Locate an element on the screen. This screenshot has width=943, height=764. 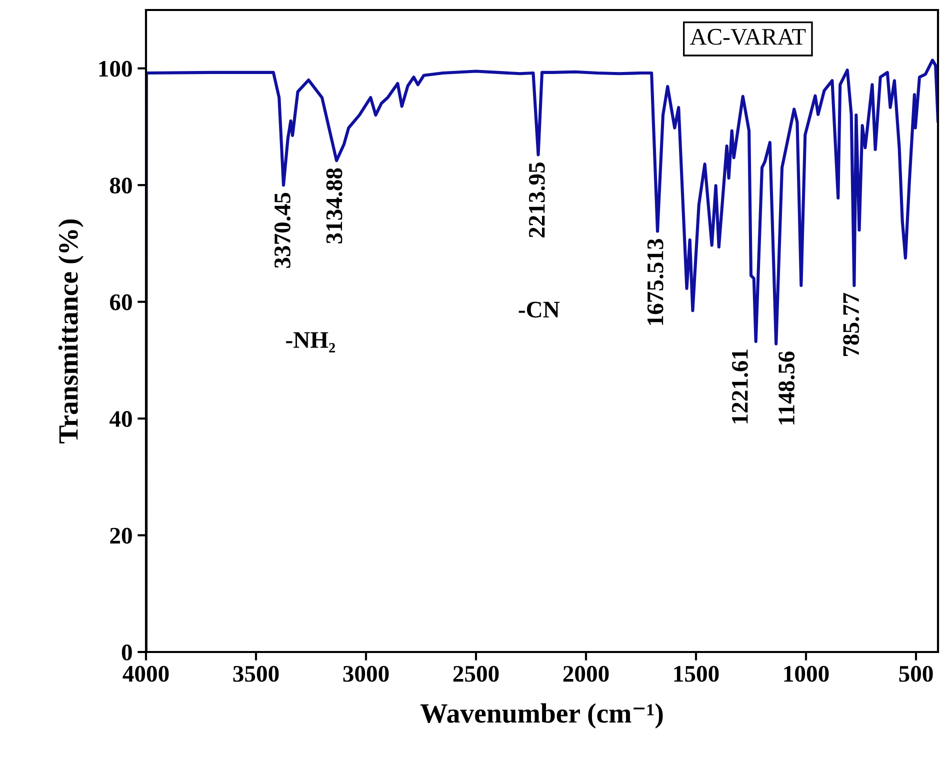
y-tick-label: 0 is located at coordinates (127, 652).